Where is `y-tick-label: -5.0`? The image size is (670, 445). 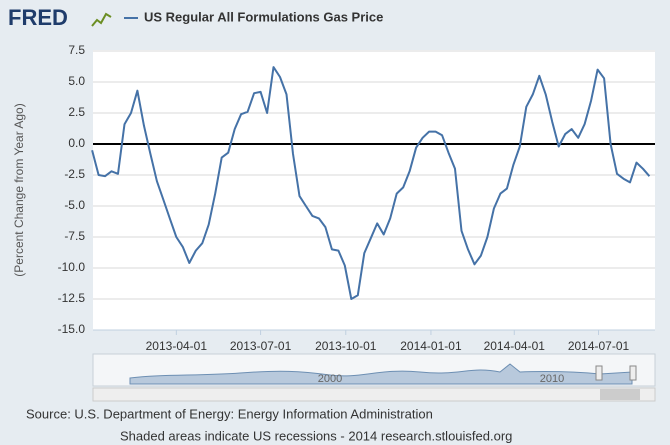 y-tick-label: -5.0 is located at coordinates (74, 205).